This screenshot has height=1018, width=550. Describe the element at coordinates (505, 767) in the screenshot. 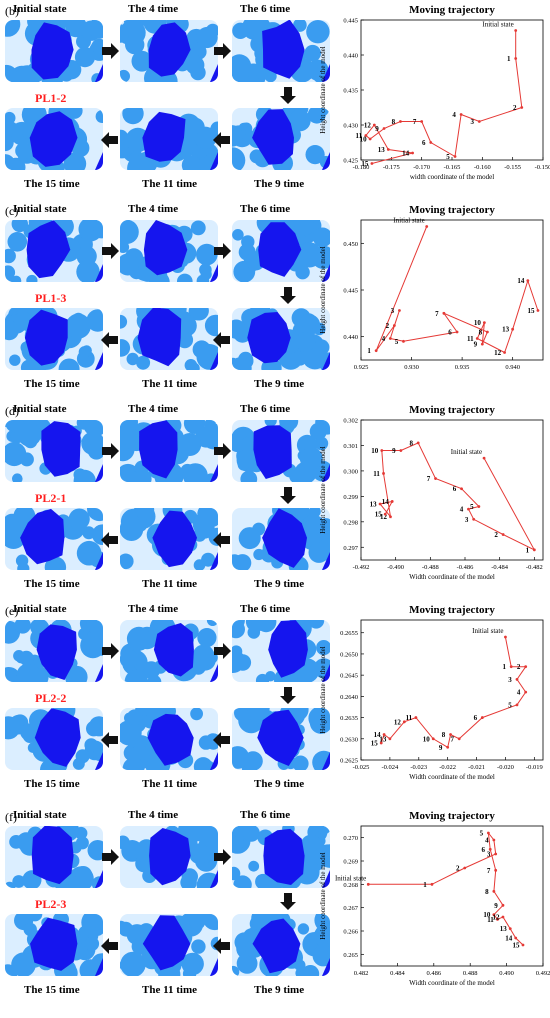

I see `x-tick-label: -0.020` at that location.